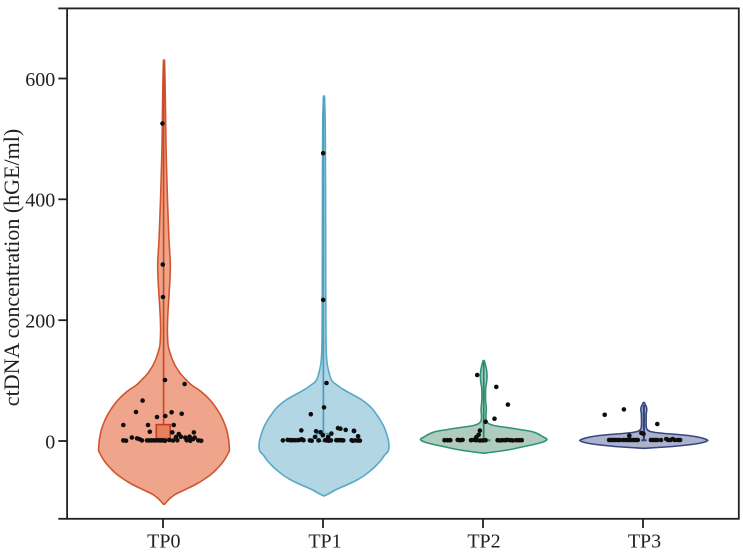  Describe the element at coordinates (40, 322) in the screenshot. I see `svg-text: 200` at that location.